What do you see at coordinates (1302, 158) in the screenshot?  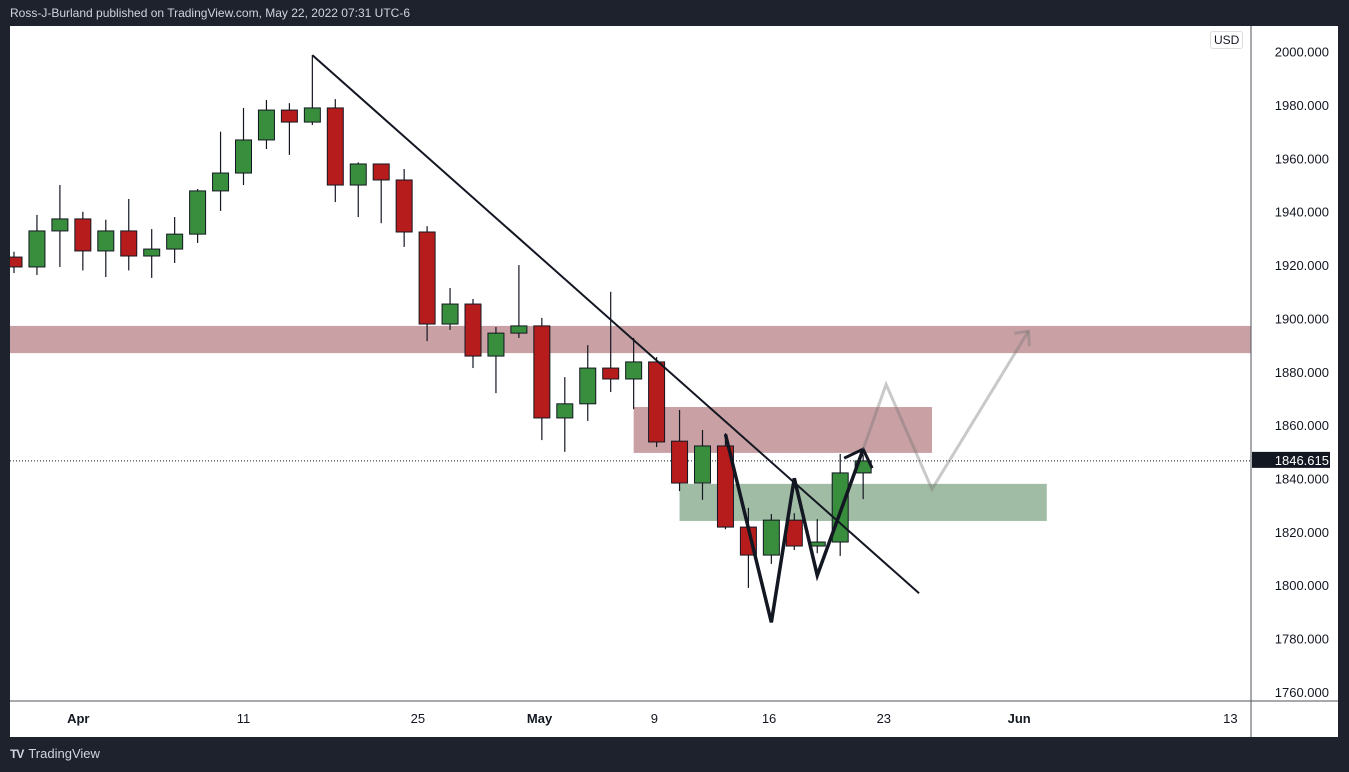 I see `y-tick-label: 1960.000` at bounding box center [1302, 158].